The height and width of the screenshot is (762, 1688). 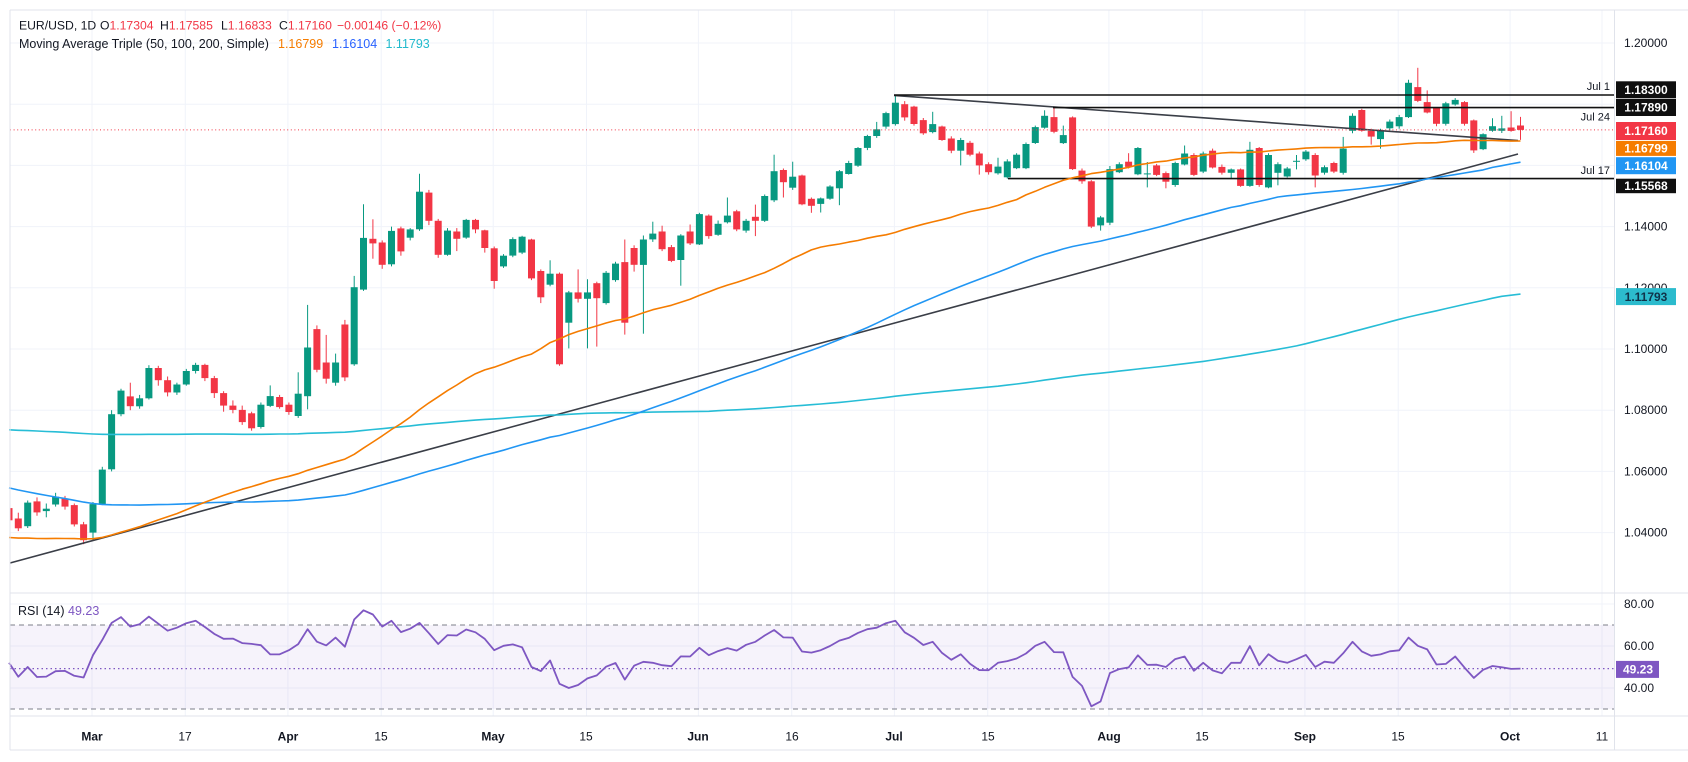 I want to click on svg-text: 1.15568, so click(x=1646, y=186).